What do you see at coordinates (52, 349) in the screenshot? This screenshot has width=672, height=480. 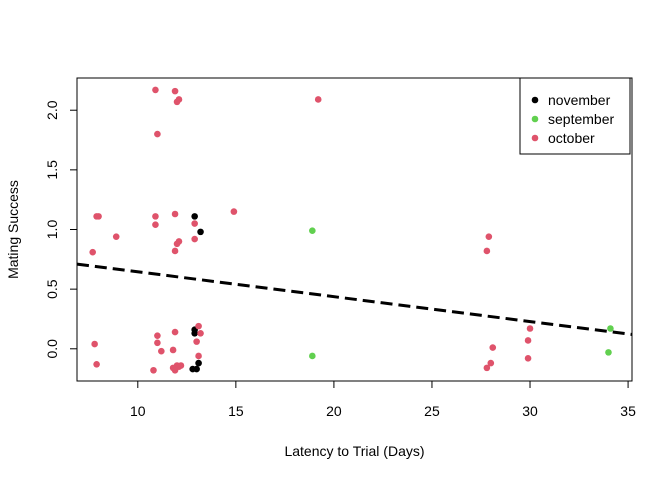 I see `y-tick-label: 0.0` at bounding box center [52, 349].